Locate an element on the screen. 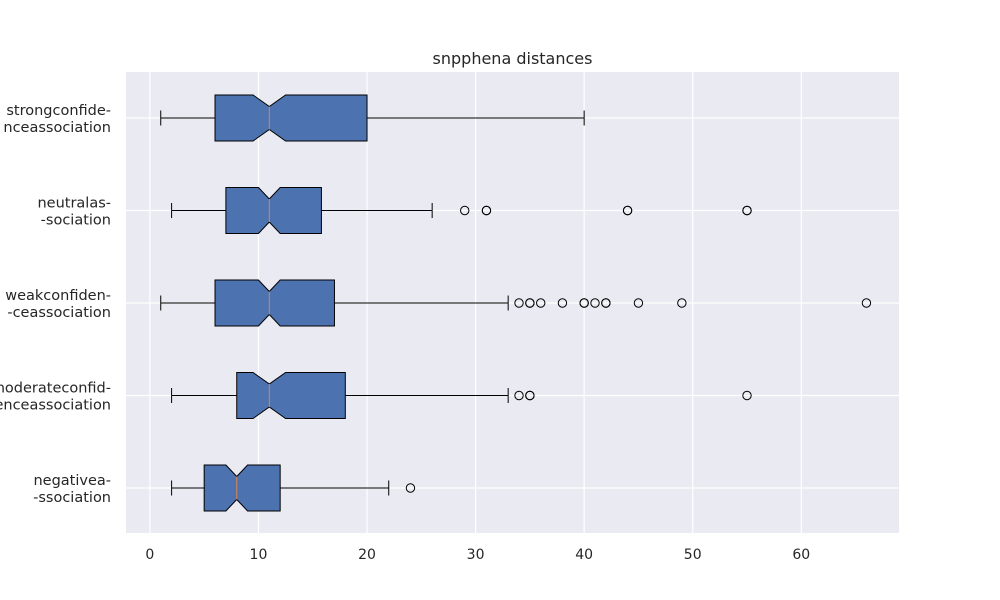 The width and height of the screenshot is (1000, 600). x-tick-label: 0 is located at coordinates (149, 555).